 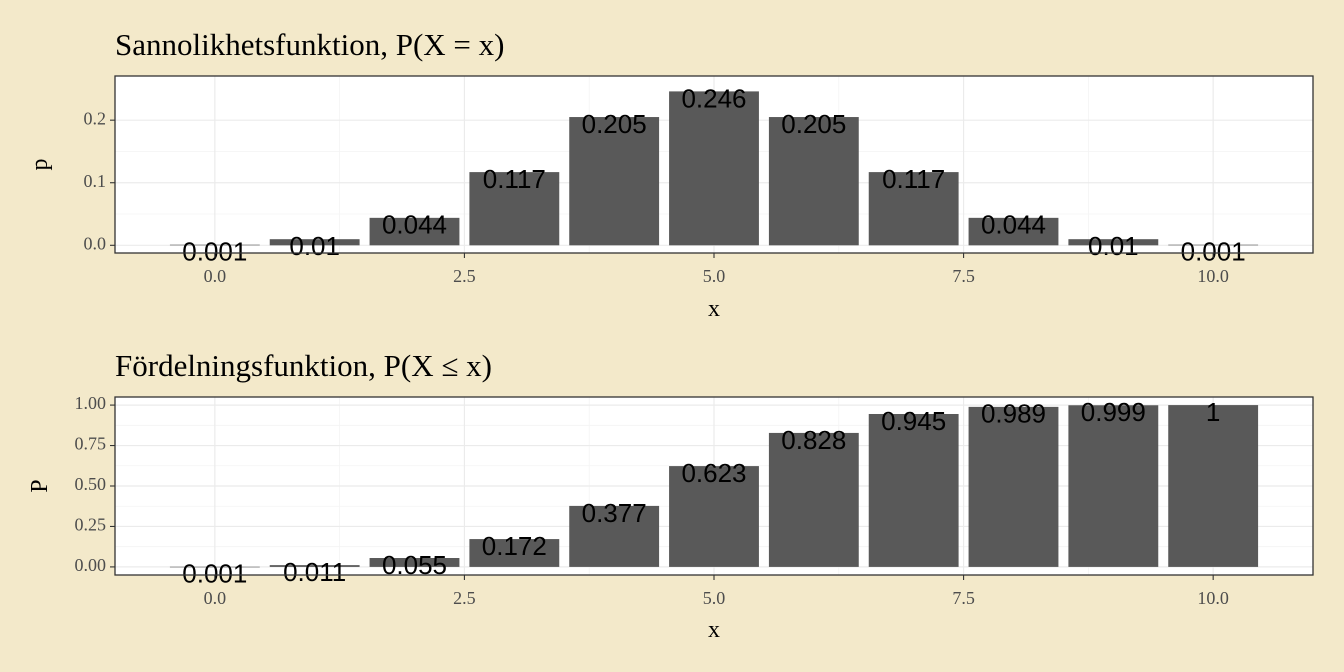 What do you see at coordinates (95, 243) in the screenshot?
I see `y-tick-label: 0.0` at bounding box center [95, 243].